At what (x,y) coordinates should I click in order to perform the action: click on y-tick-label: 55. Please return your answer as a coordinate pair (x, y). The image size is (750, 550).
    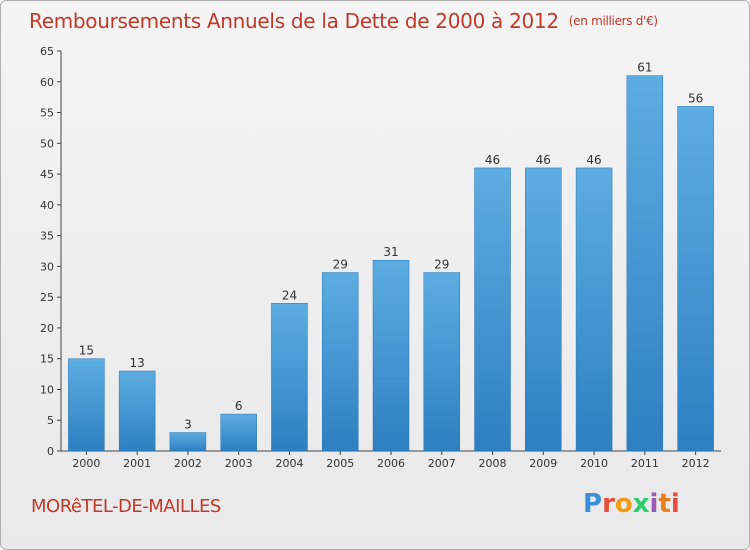
    Looking at the image, I should click on (47, 113).